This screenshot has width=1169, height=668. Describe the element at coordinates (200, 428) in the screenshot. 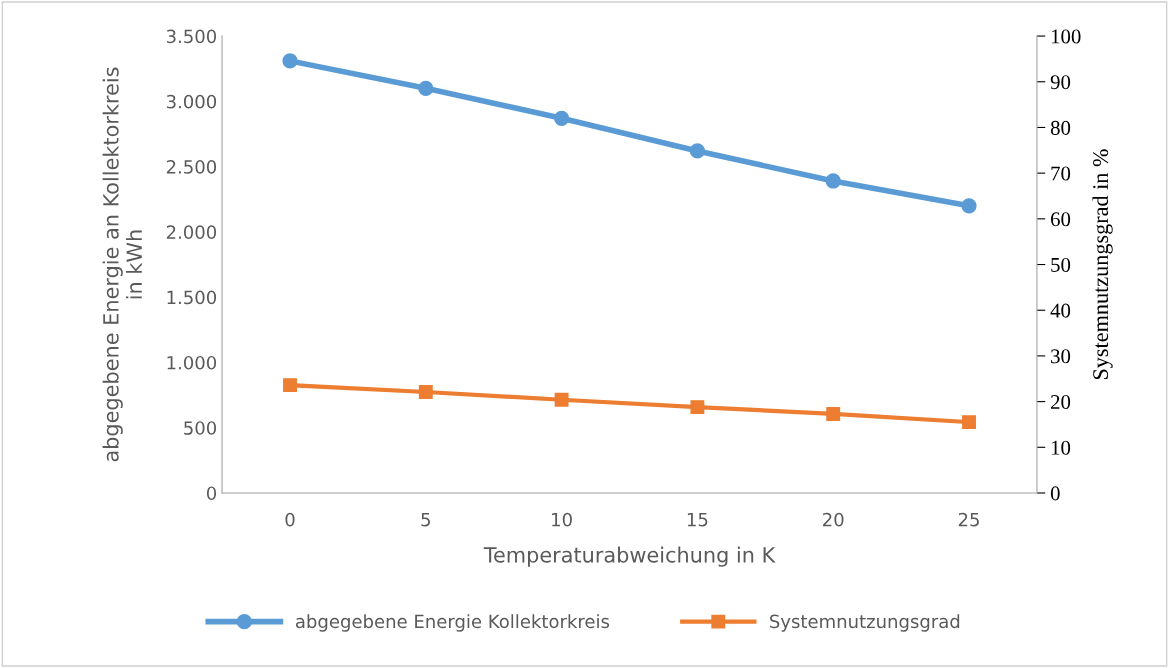

I see `y-tick-label: 500` at that location.